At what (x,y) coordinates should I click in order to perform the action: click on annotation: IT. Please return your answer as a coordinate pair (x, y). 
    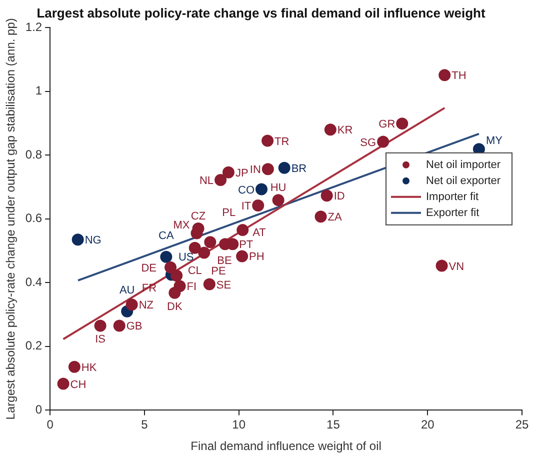
    Looking at the image, I should click on (246, 206).